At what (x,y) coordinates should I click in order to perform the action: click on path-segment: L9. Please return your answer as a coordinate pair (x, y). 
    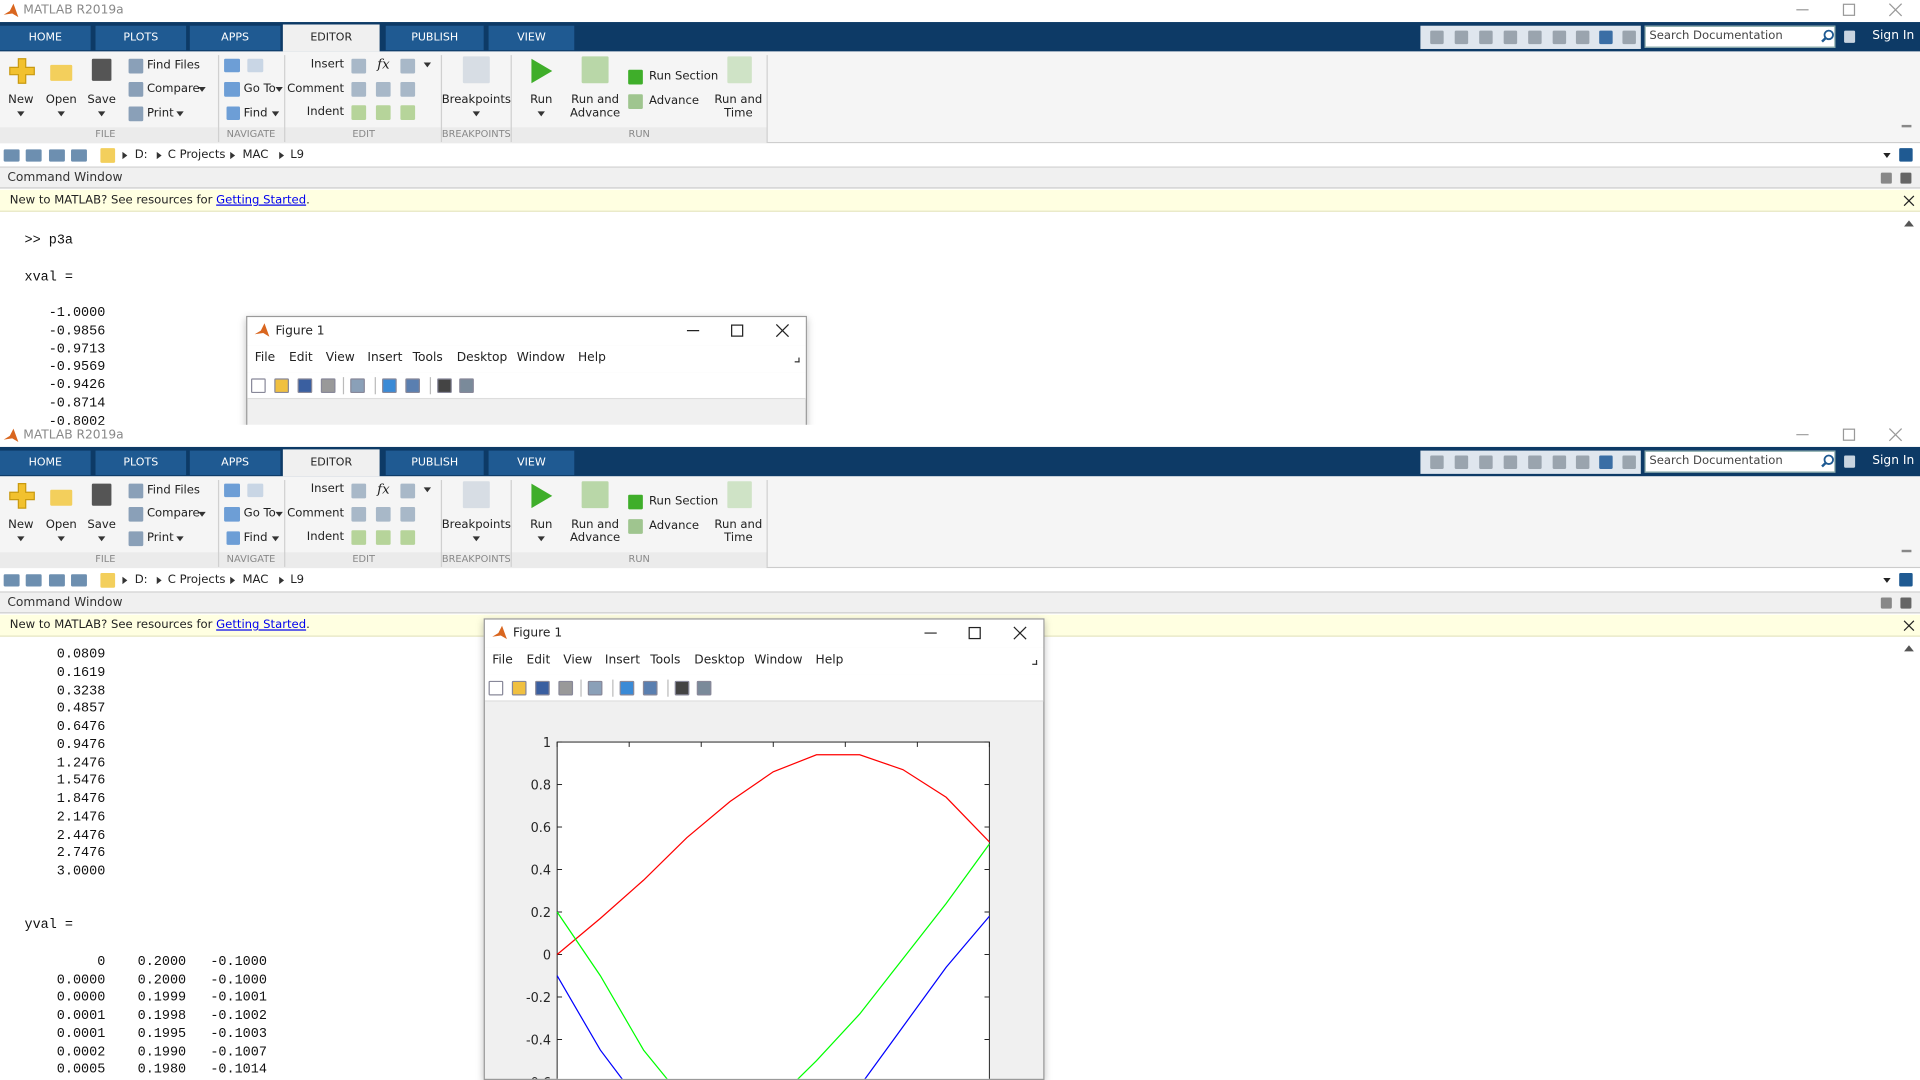
    Looking at the image, I should click on (297, 155).